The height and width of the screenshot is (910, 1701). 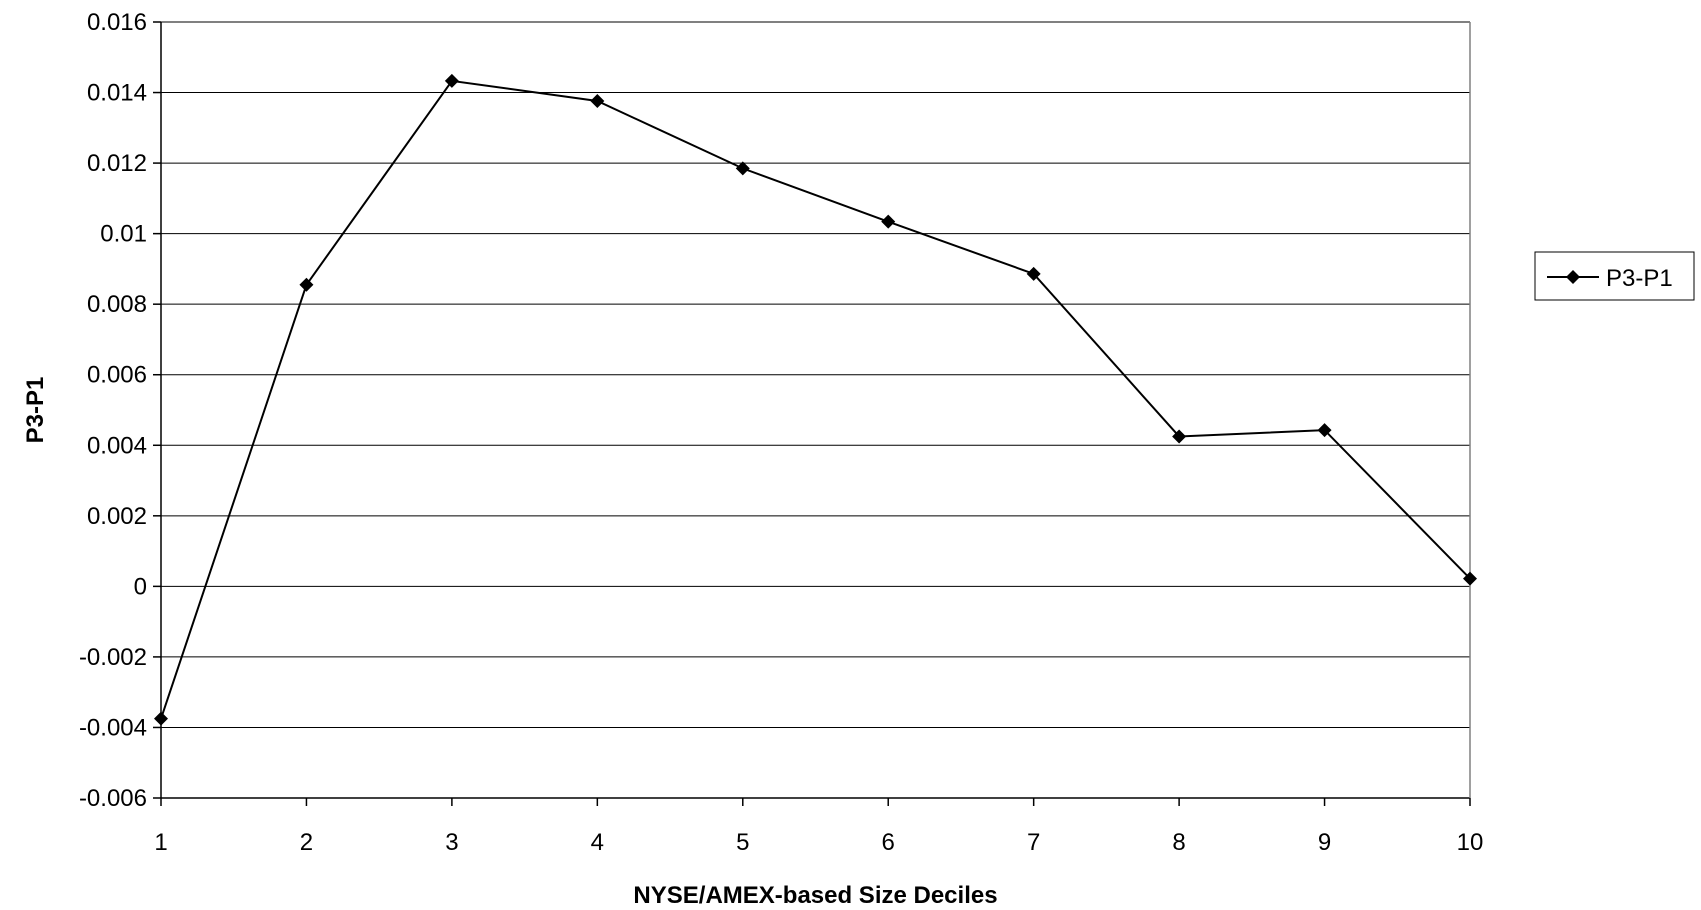 I want to click on x-tick-label: 7, so click(x=1033, y=842).